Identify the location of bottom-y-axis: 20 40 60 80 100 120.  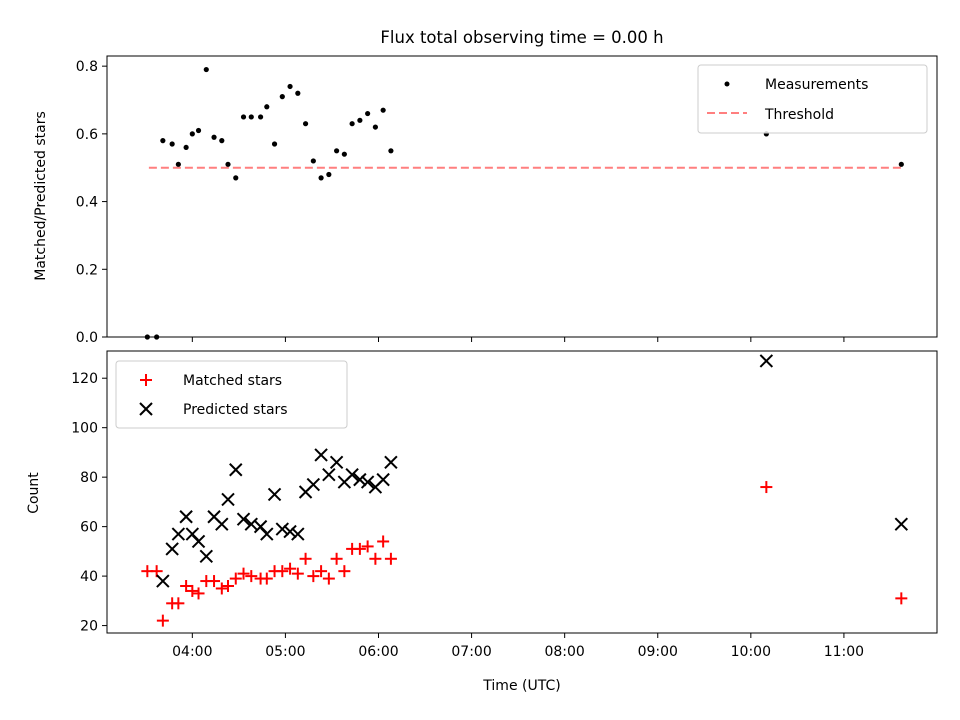
(89, 503).